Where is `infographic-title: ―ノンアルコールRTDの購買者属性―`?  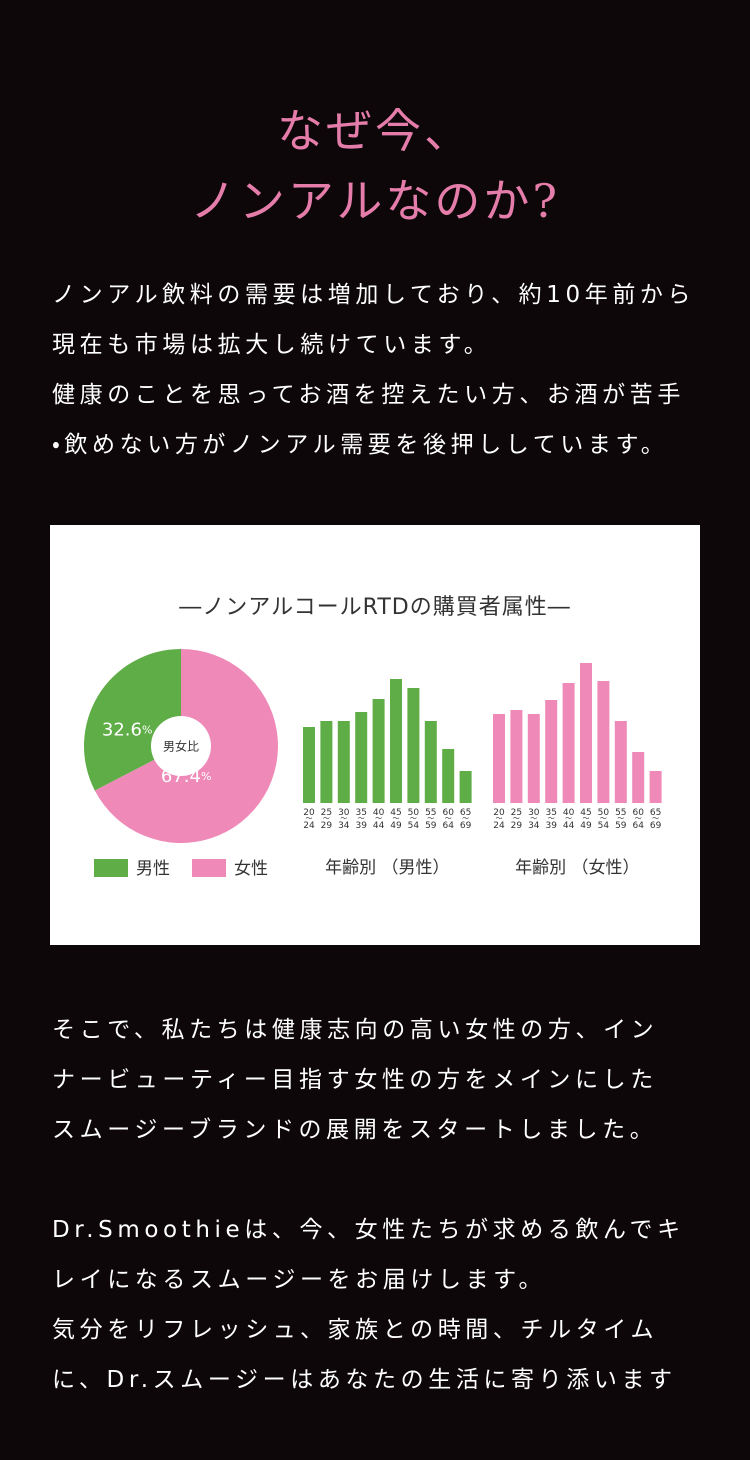 infographic-title: ―ノンアルコールRTDの購買者属性― is located at coordinates (374, 607).